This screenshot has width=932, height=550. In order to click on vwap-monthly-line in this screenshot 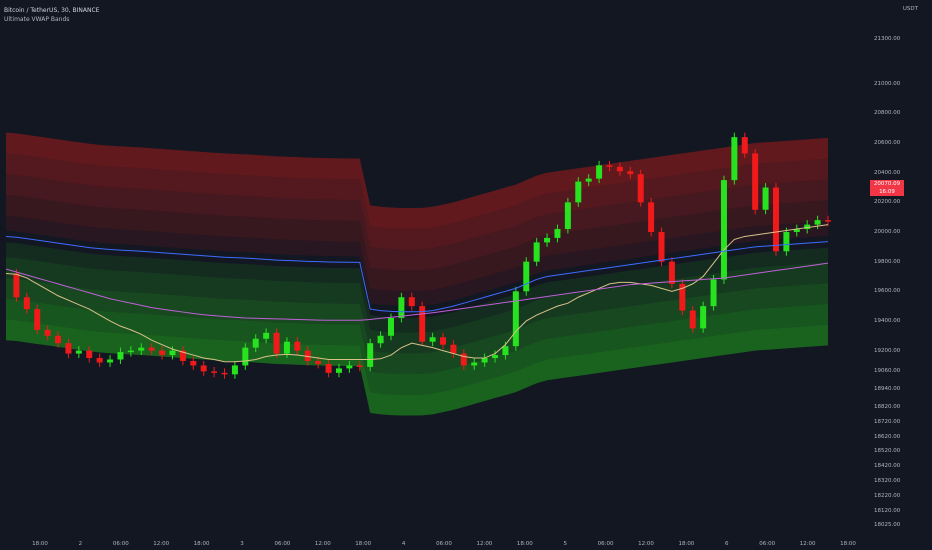, I will do `click(417, 291)`.